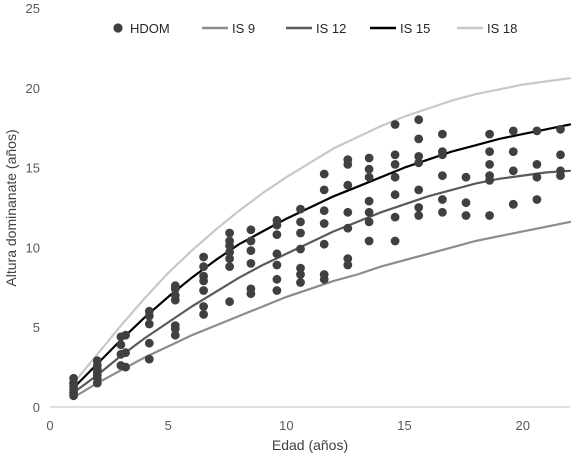 The height and width of the screenshot is (458, 573). I want to click on legend-label: IS 9, so click(243, 28).